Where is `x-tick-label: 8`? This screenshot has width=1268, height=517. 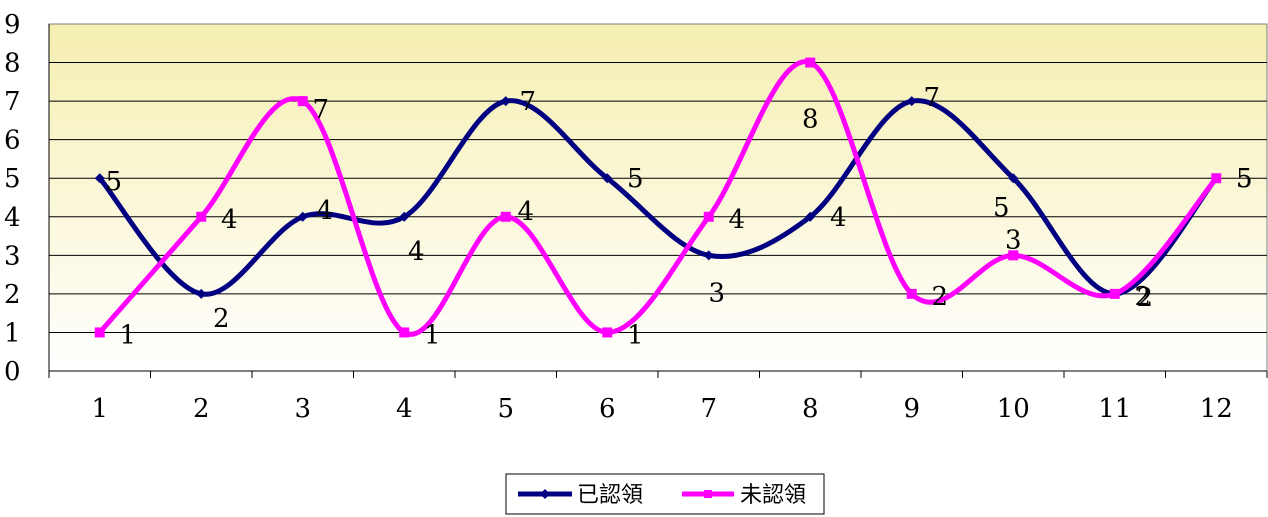 x-tick-label: 8 is located at coordinates (810, 409).